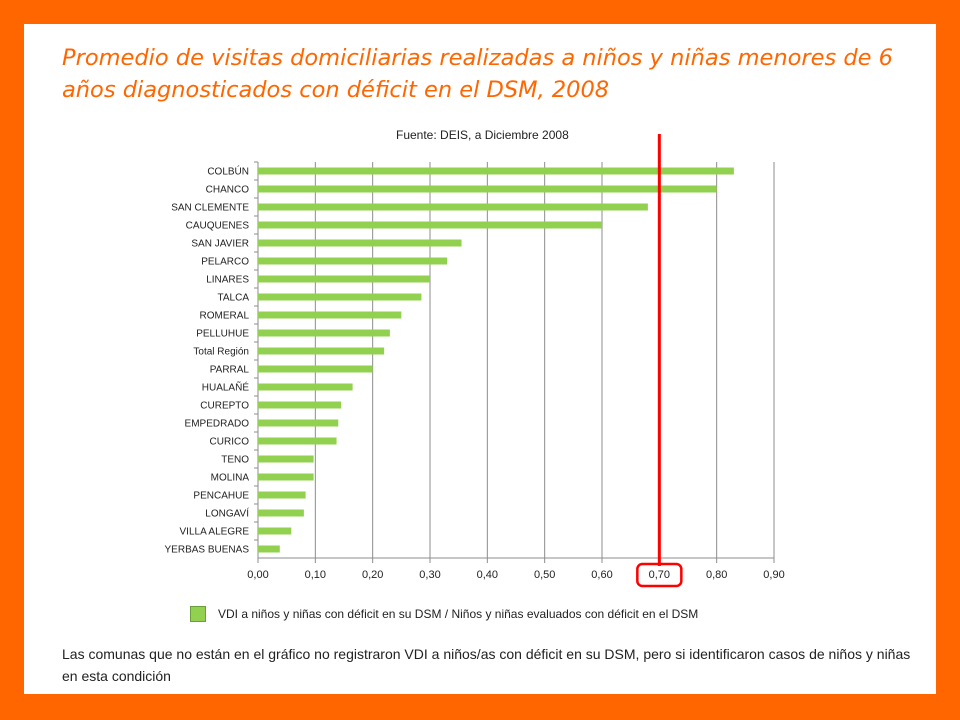 This screenshot has height=720, width=960. I want to click on category-label: ROMERAL, so click(225, 316).